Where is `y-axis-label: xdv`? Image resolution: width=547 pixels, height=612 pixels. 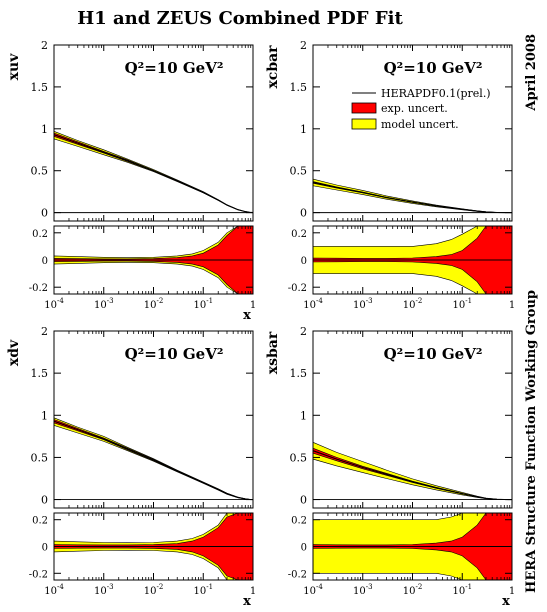
y-axis-label: xdv is located at coordinates (14, 352).